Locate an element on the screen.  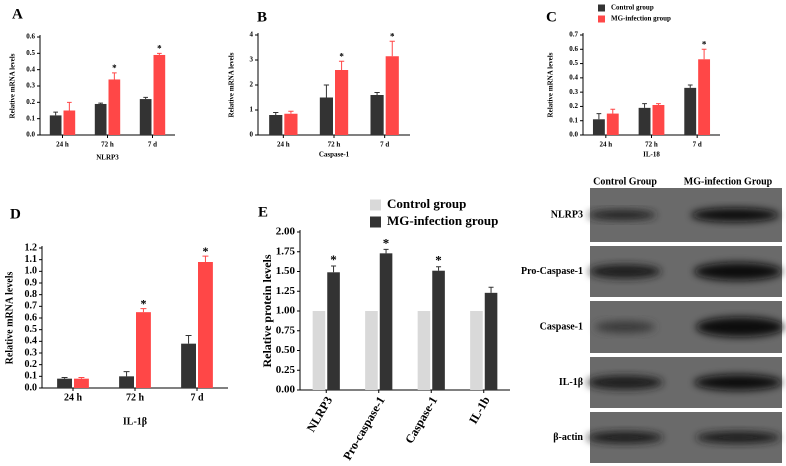
x-tick-label: 7 d is located at coordinates (697, 145).